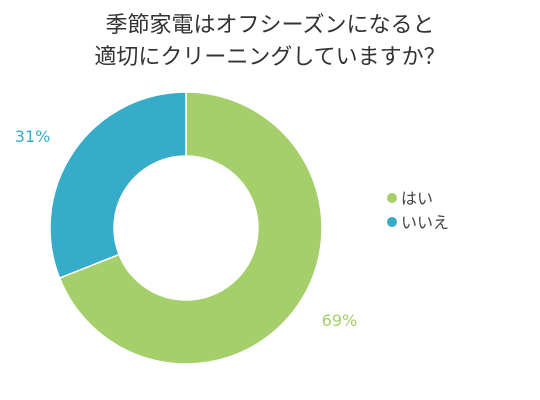  I want to click on legend-marker-no, so click(392, 222).